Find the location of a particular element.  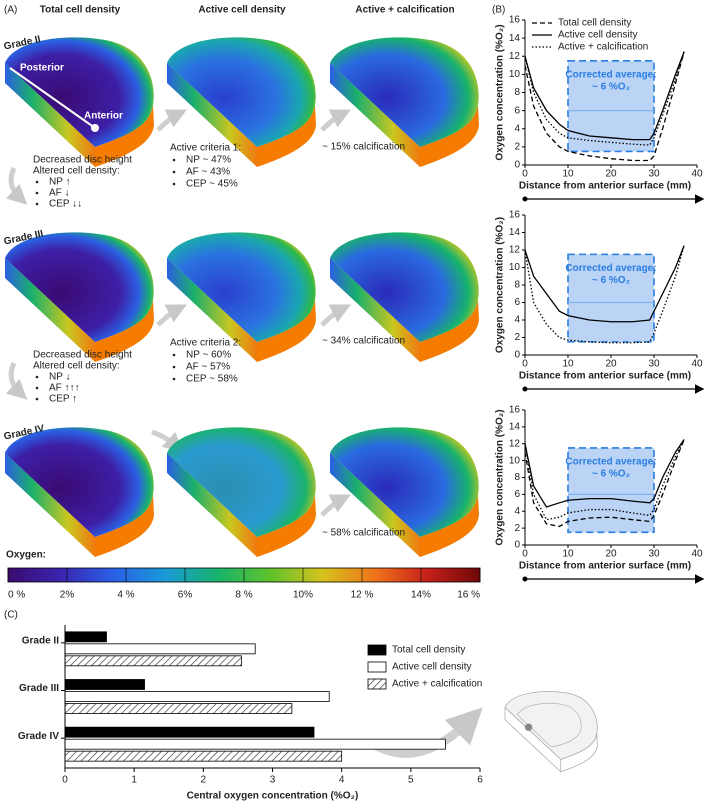

panel-label: (A) is located at coordinates (10, 10).